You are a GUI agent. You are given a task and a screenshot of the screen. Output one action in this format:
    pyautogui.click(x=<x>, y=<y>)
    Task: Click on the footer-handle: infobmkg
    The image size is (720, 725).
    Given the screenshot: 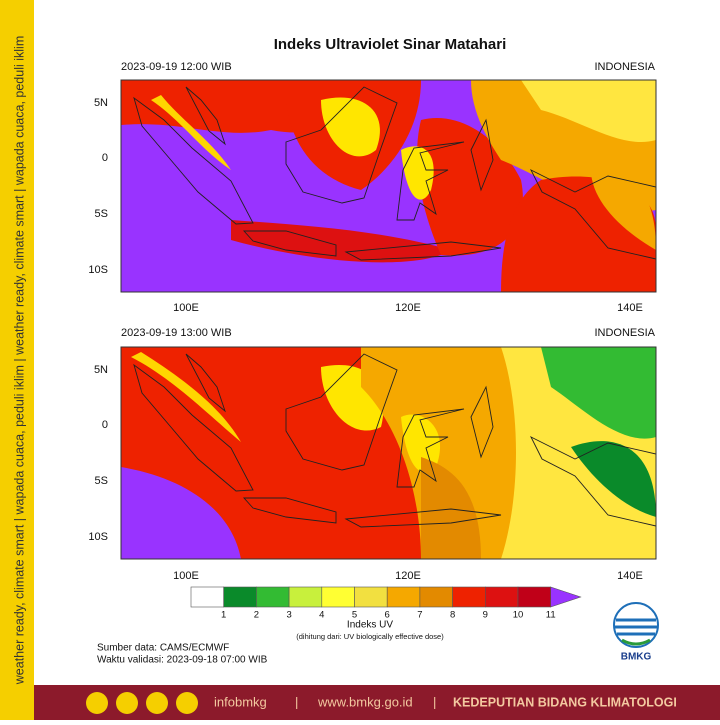 What is the action you would take?
    pyautogui.click(x=240, y=701)
    